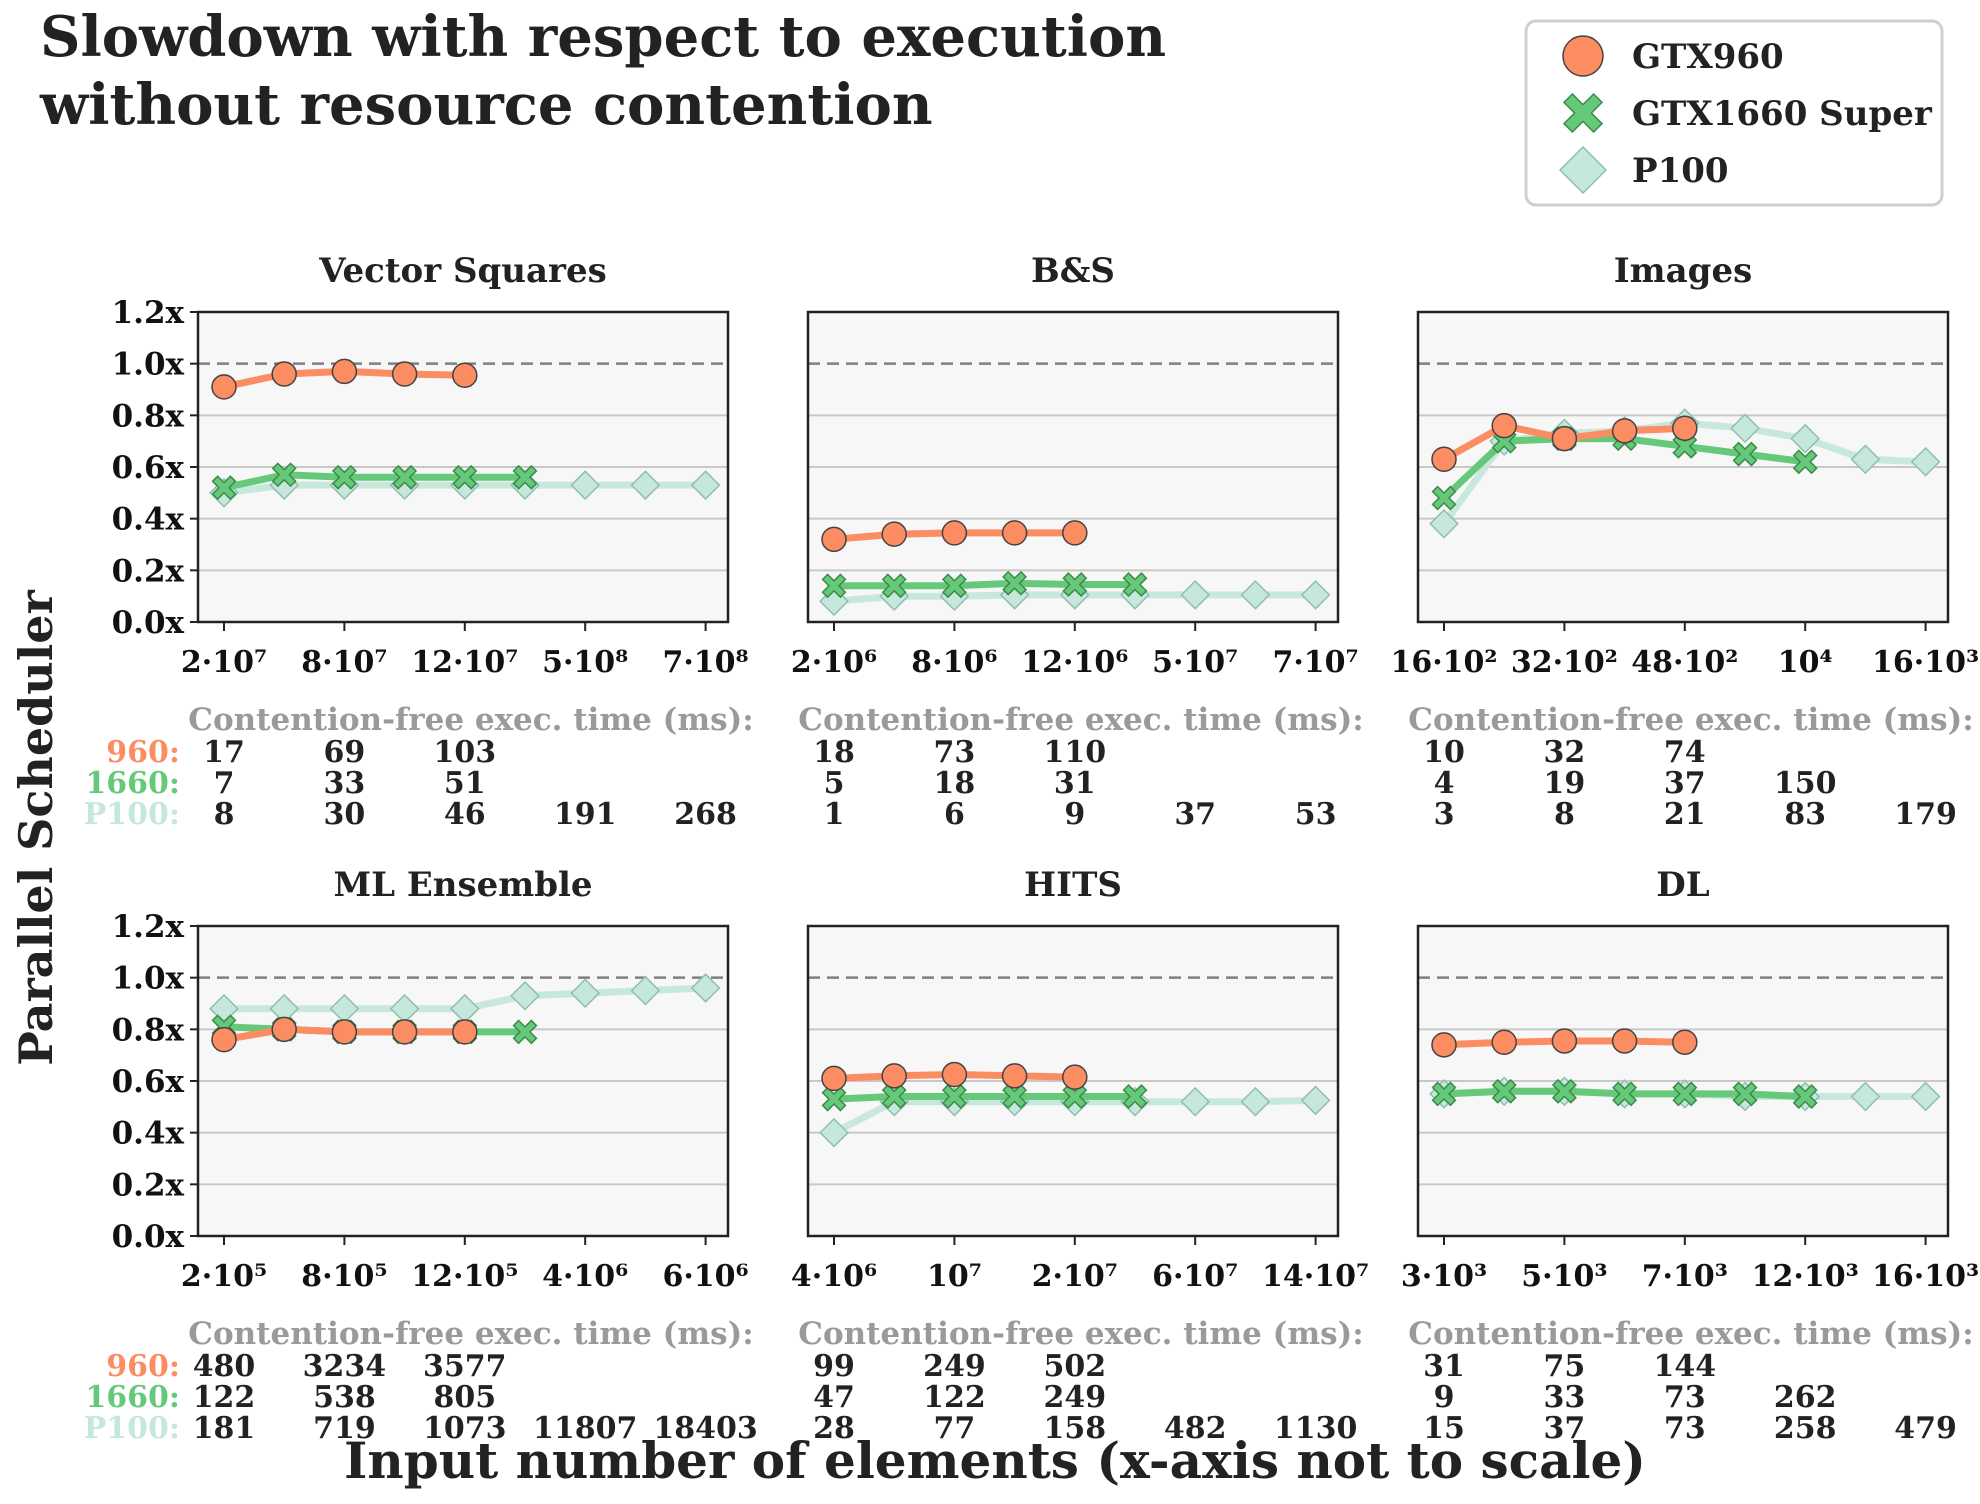 The width and height of the screenshot is (1980, 1504). What do you see at coordinates (132, 1397) in the screenshot?
I see `exec-row-label-1660: 1660:` at bounding box center [132, 1397].